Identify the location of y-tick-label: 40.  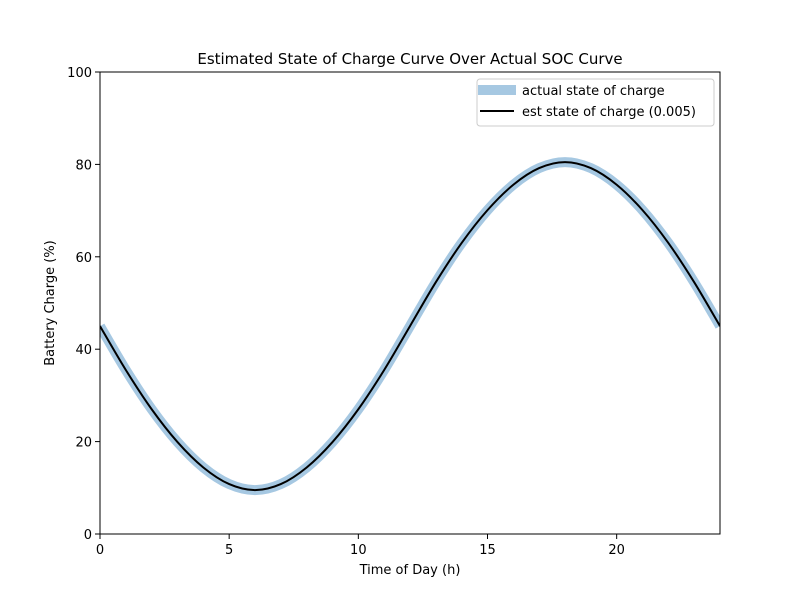
(83, 350).